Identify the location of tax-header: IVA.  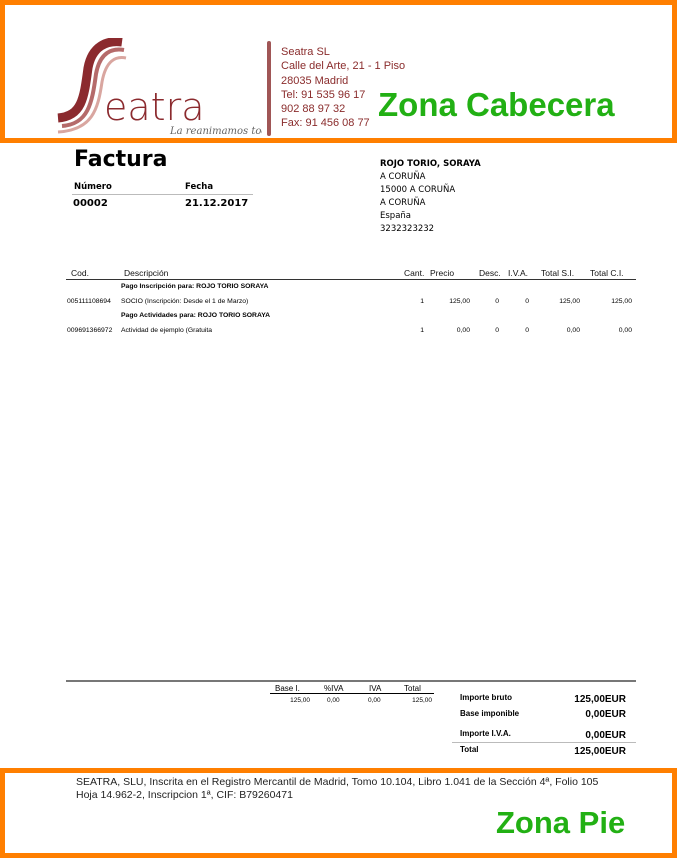
(375, 688).